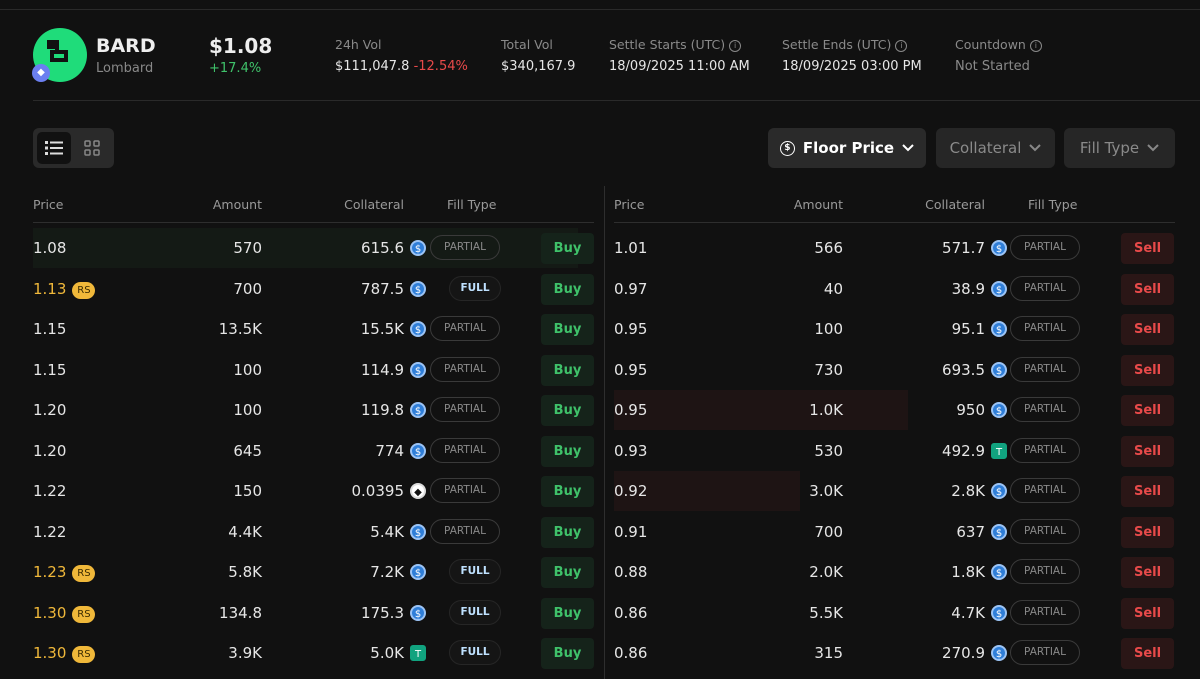  What do you see at coordinates (235, 68) in the screenshot?
I see `token-change: +17.4%` at bounding box center [235, 68].